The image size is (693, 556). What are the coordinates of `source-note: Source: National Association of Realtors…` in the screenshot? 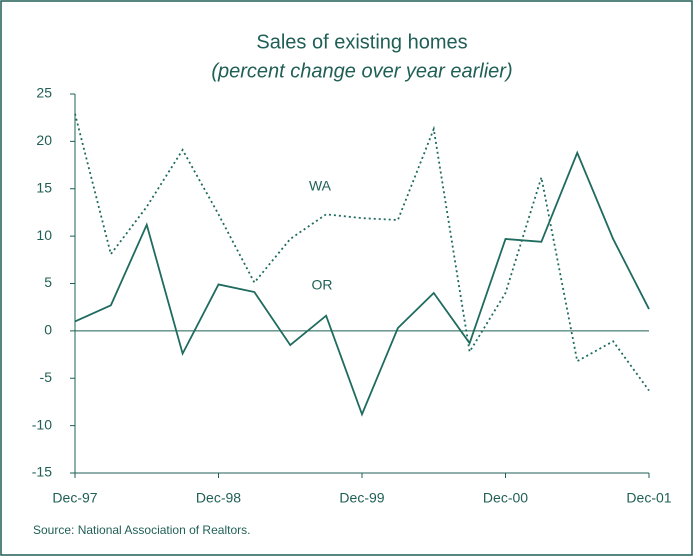 It's located at (141, 530).